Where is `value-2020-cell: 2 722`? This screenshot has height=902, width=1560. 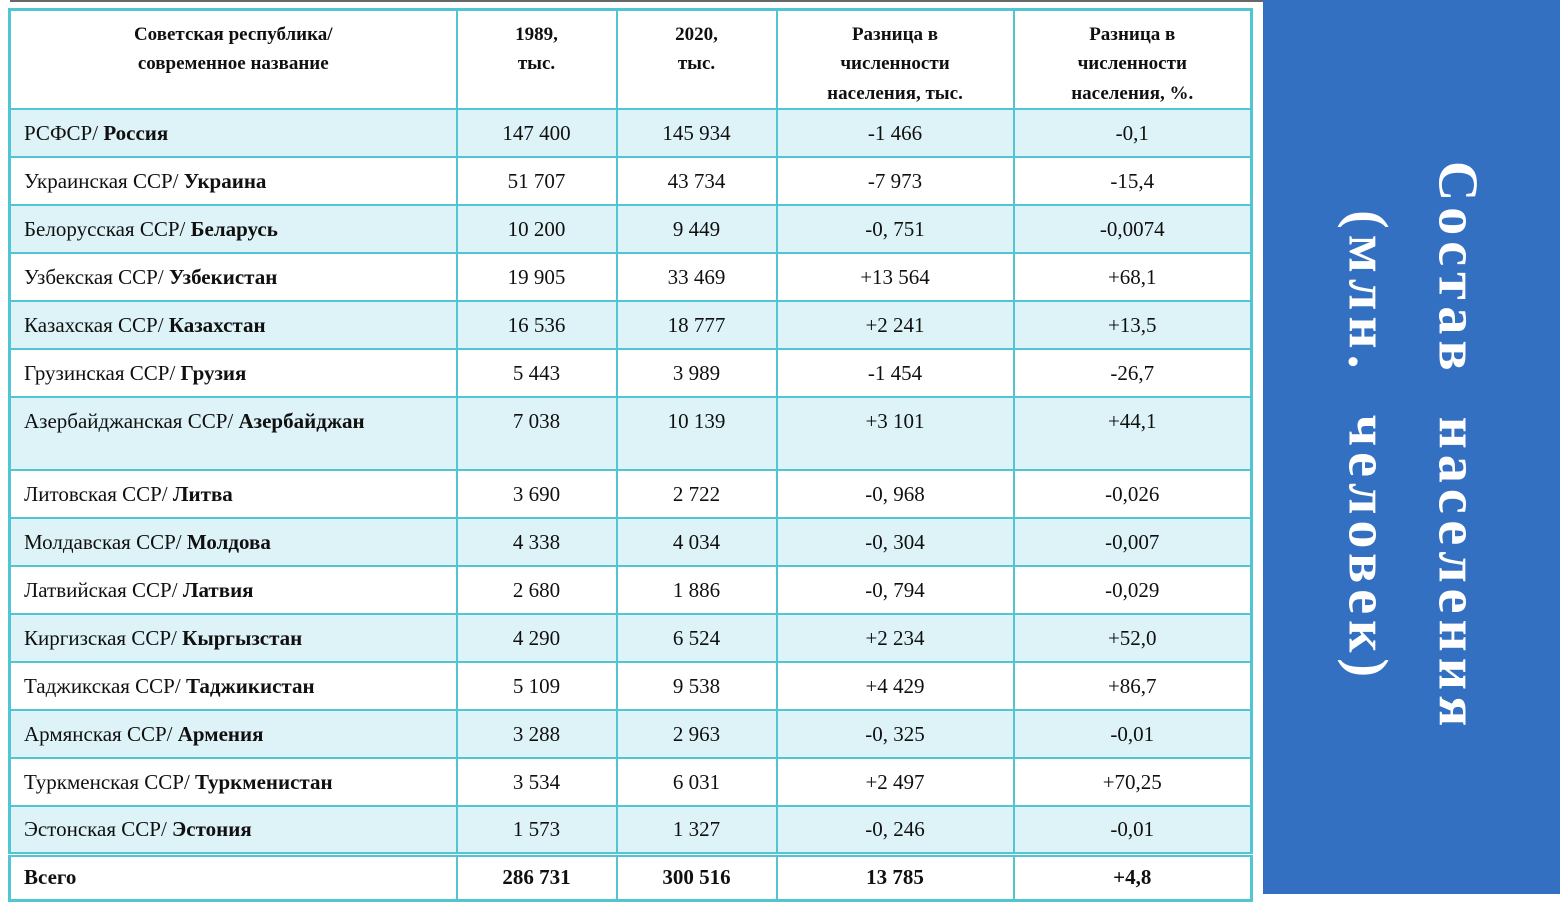
value-2020-cell: 2 722 is located at coordinates (696, 494).